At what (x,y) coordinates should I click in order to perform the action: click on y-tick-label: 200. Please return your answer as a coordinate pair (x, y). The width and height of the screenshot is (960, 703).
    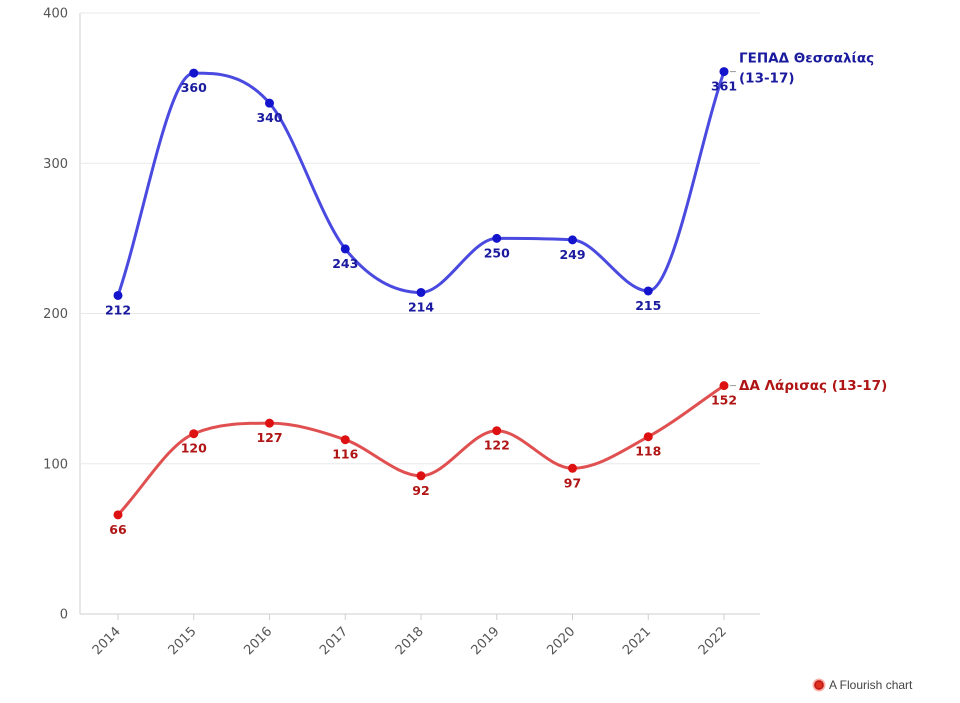
    Looking at the image, I should click on (55, 314).